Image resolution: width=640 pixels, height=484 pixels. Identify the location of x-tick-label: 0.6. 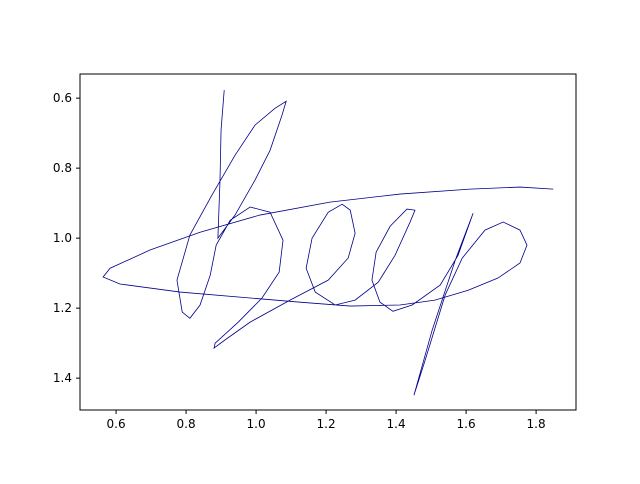
(116, 424).